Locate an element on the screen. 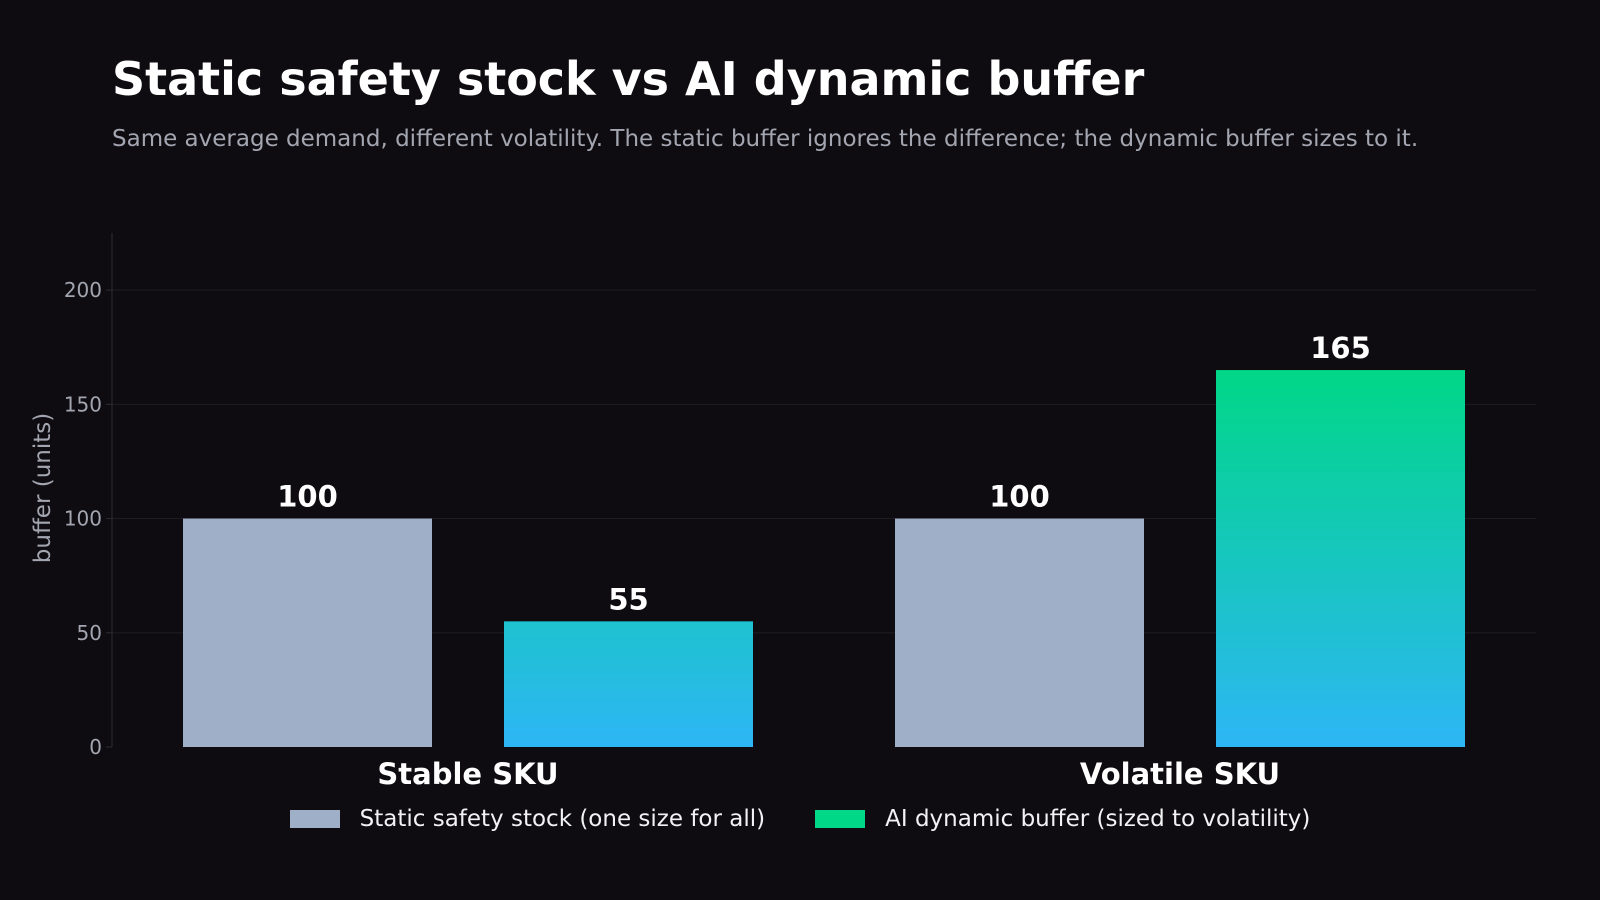  x-category-label: Volatile SKU is located at coordinates (1180, 774).